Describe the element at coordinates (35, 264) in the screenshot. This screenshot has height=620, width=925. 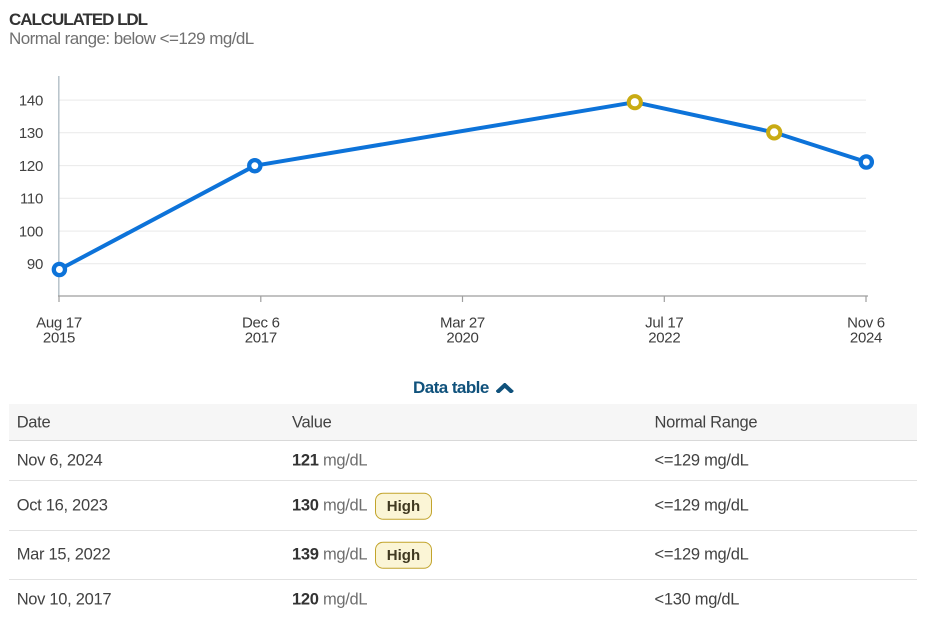
I see `svg-text: 90` at that location.